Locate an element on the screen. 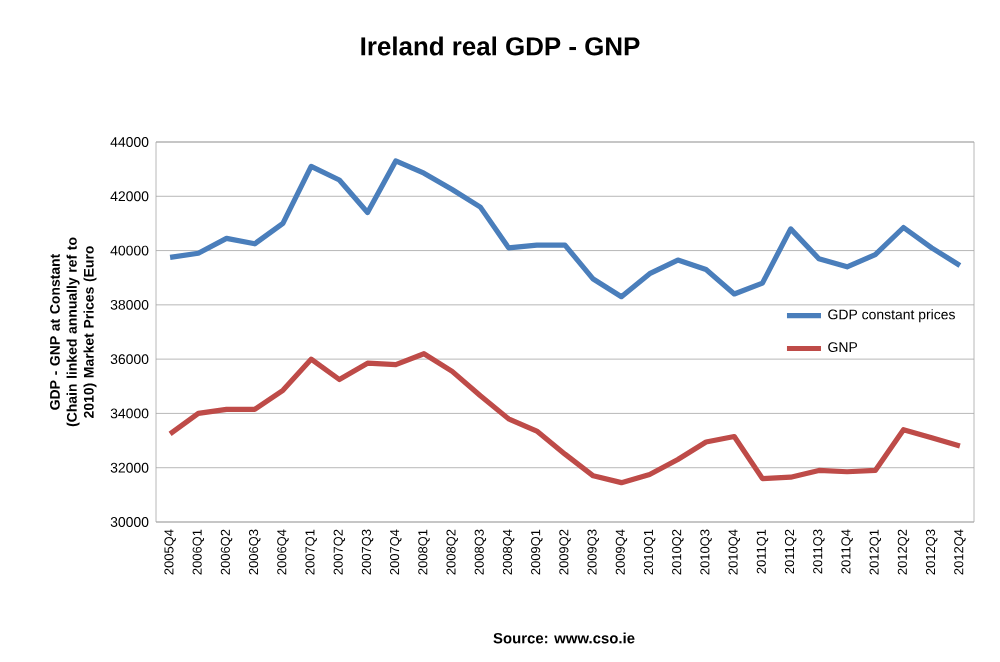  chart-title: Ireland real GDP - GNP is located at coordinates (500, 46).